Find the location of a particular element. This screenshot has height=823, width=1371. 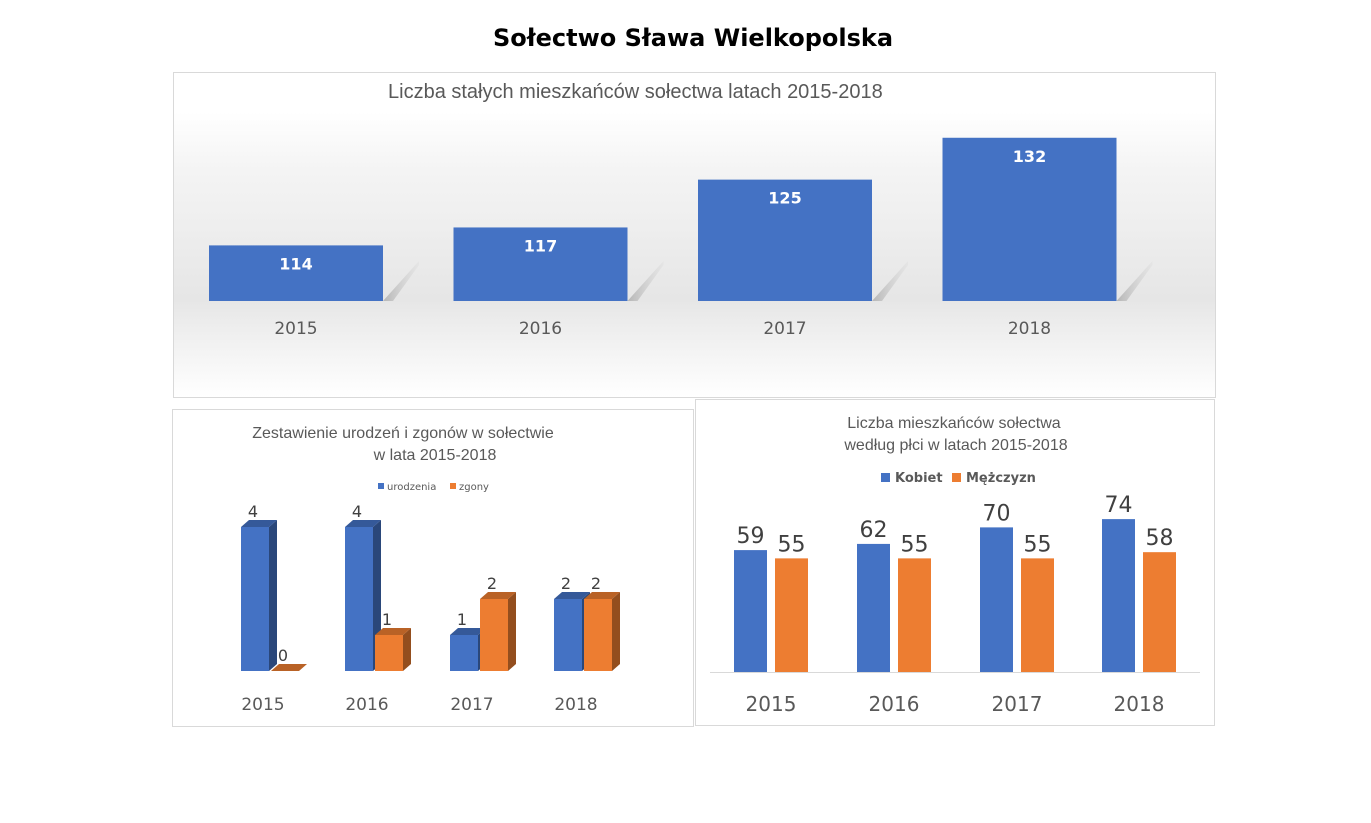

bar-Kobiet-2018 is located at coordinates (1118, 595).